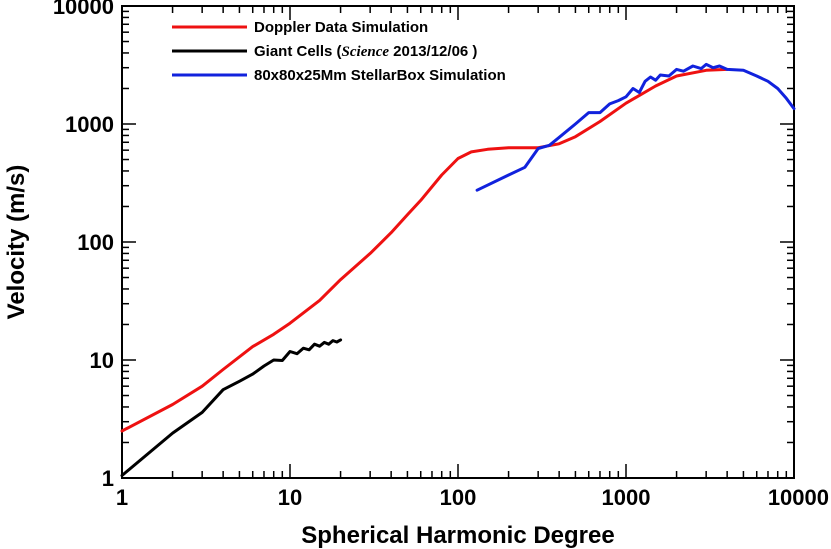  I want to click on legend-label-giant-cells: Giant Cells (Science 2013/12/06 ), so click(365, 51).